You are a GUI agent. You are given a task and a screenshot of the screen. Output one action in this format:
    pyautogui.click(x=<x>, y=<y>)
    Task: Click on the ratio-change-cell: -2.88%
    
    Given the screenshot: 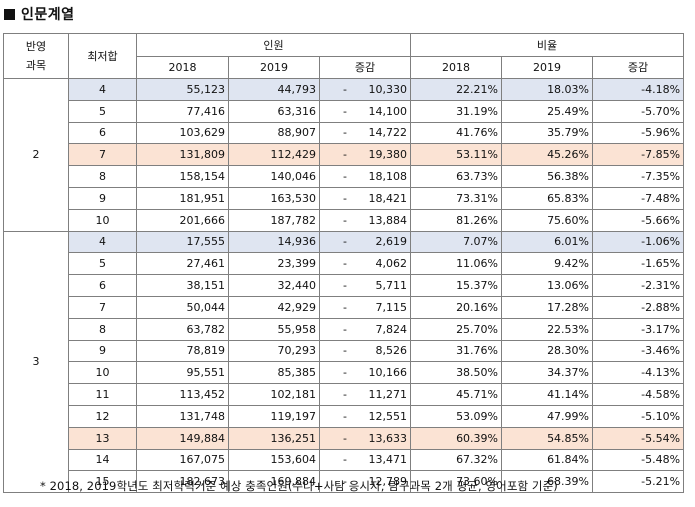 What is the action you would take?
    pyautogui.click(x=638, y=307)
    